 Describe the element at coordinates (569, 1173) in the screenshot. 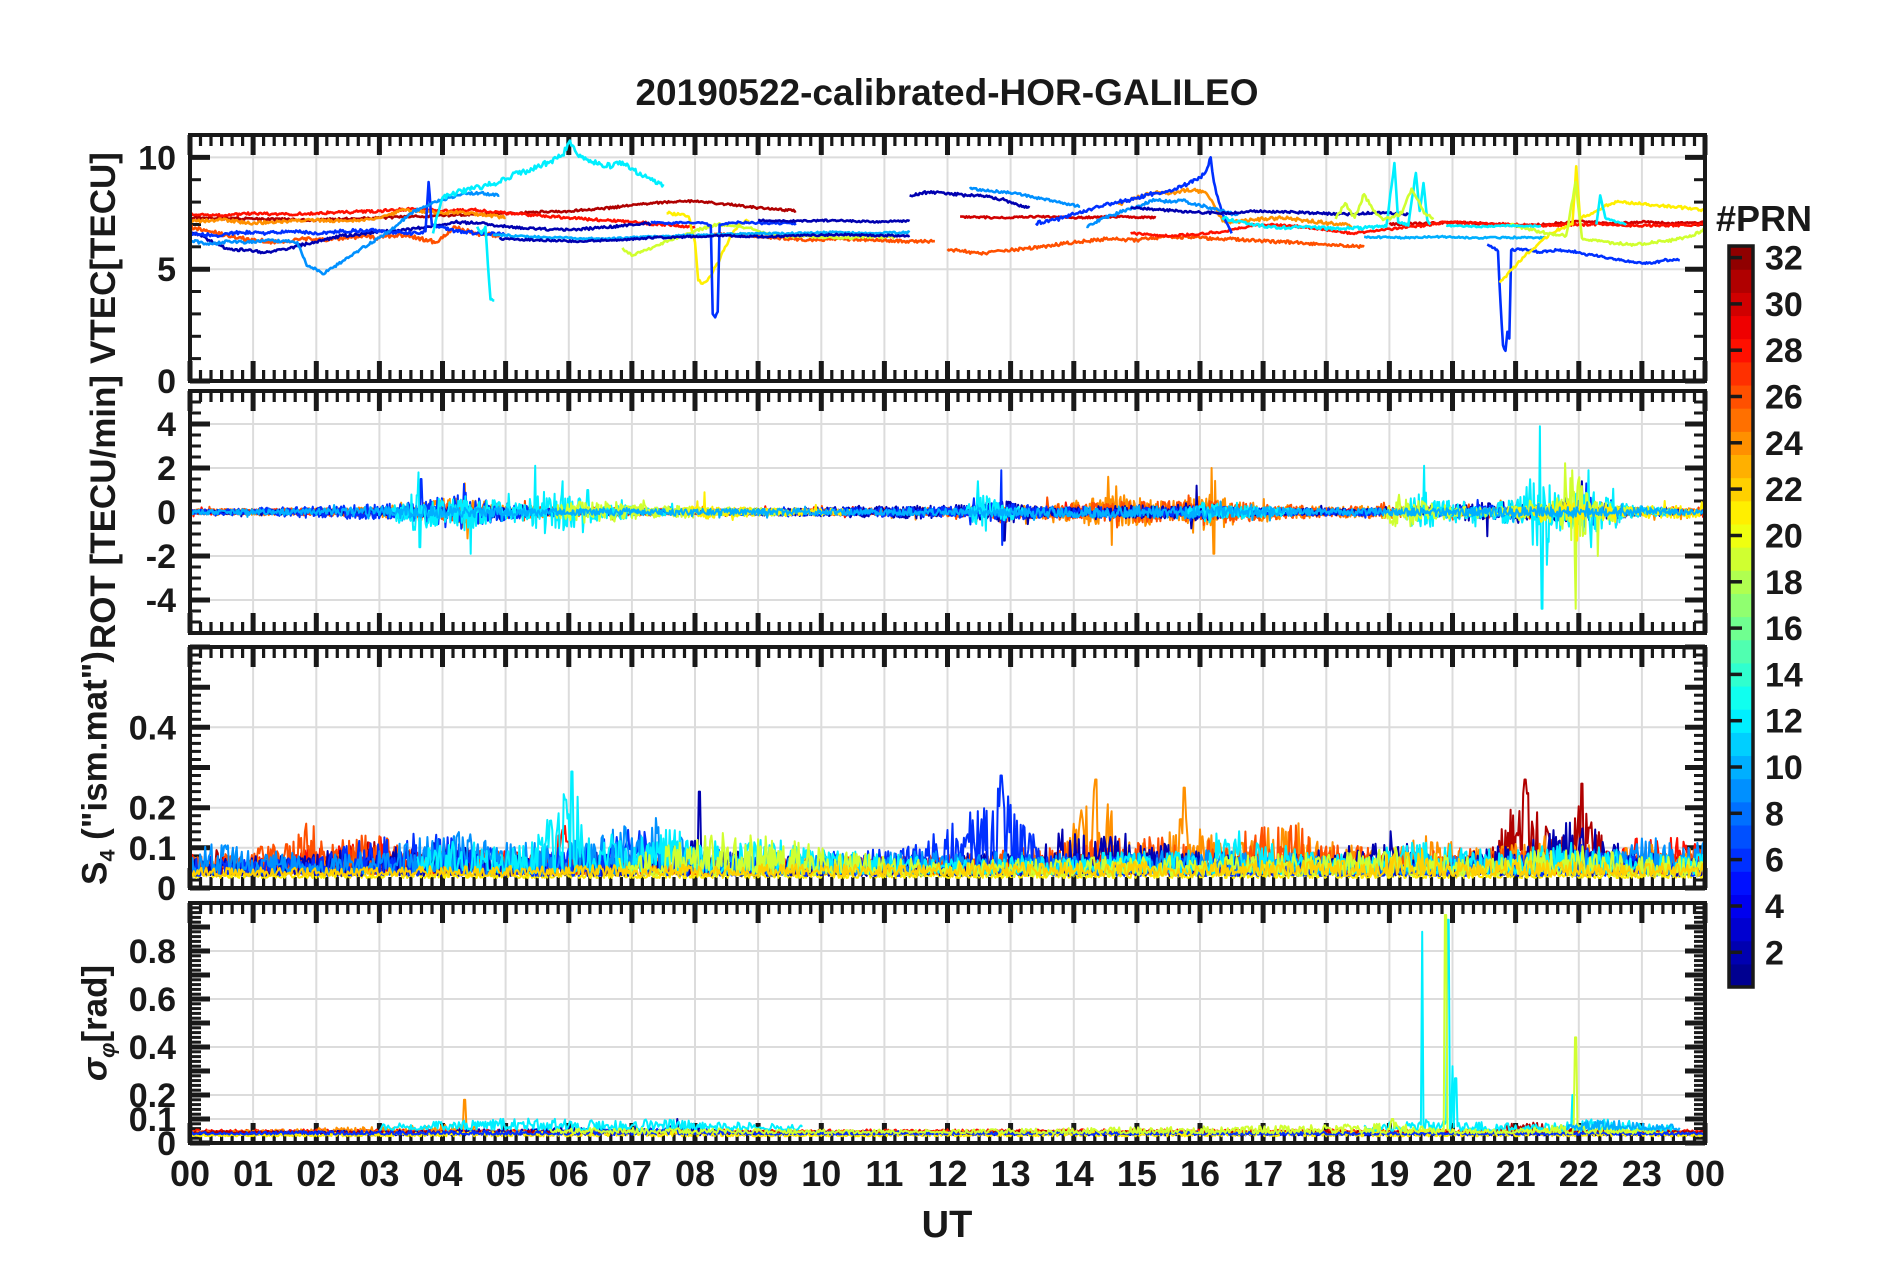

I see `x-tick-label: 06` at that location.